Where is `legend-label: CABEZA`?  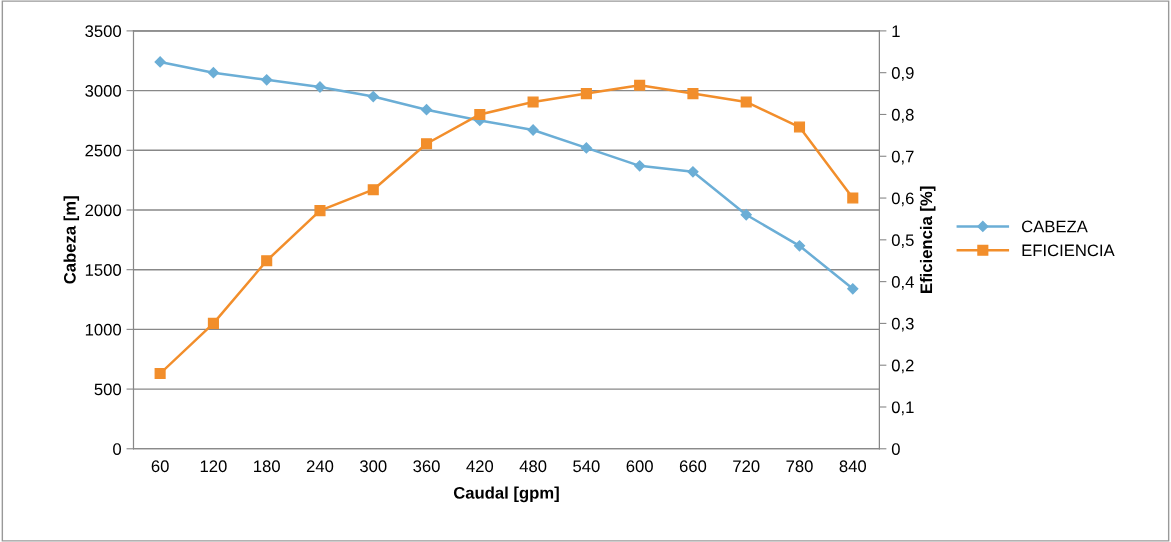
legend-label: CABEZA is located at coordinates (1055, 226).